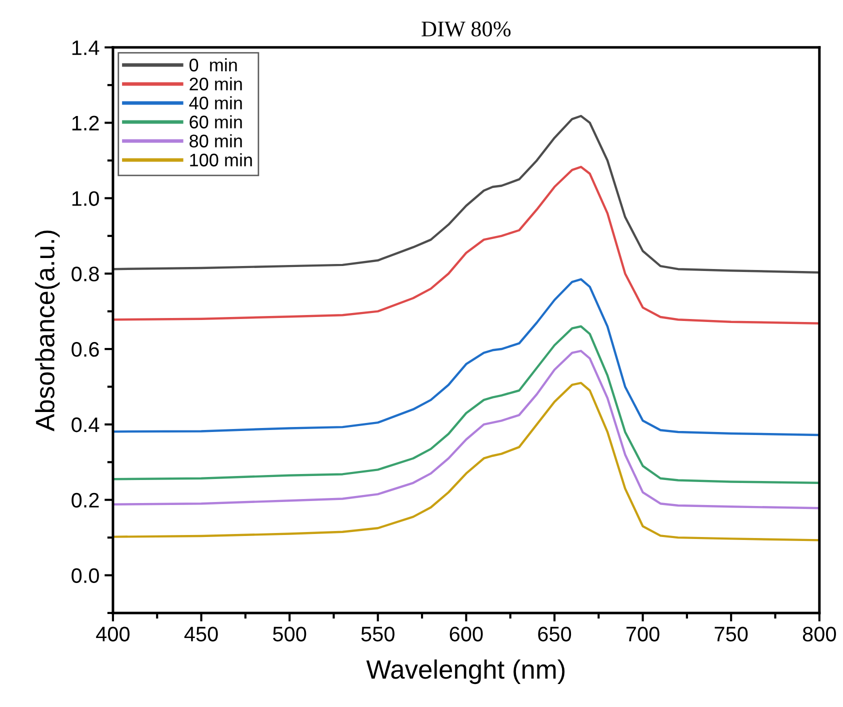 This screenshot has height=707, width=843. I want to click on y-tick-label: 0.6, so click(85, 349).